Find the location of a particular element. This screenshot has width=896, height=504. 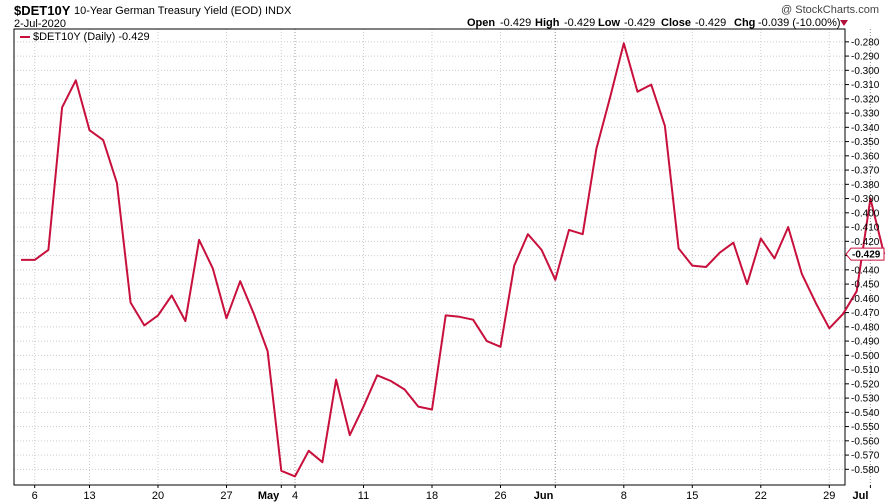

x-tick-label: 15 is located at coordinates (692, 496).